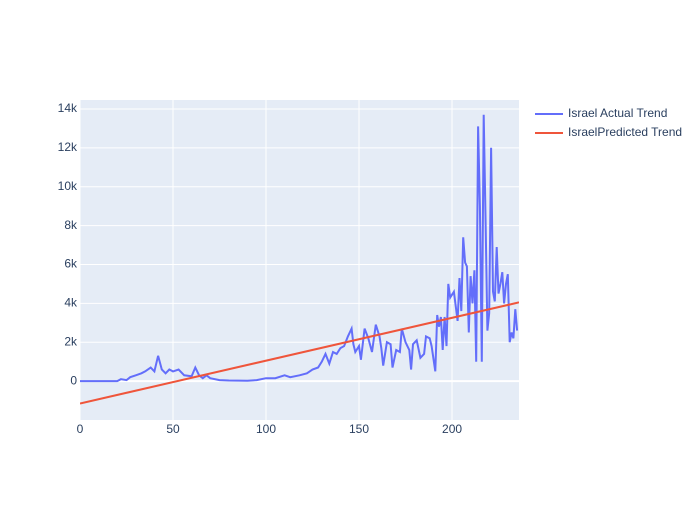  What do you see at coordinates (71, 264) in the screenshot?
I see `y-tick-label: 6k` at bounding box center [71, 264].